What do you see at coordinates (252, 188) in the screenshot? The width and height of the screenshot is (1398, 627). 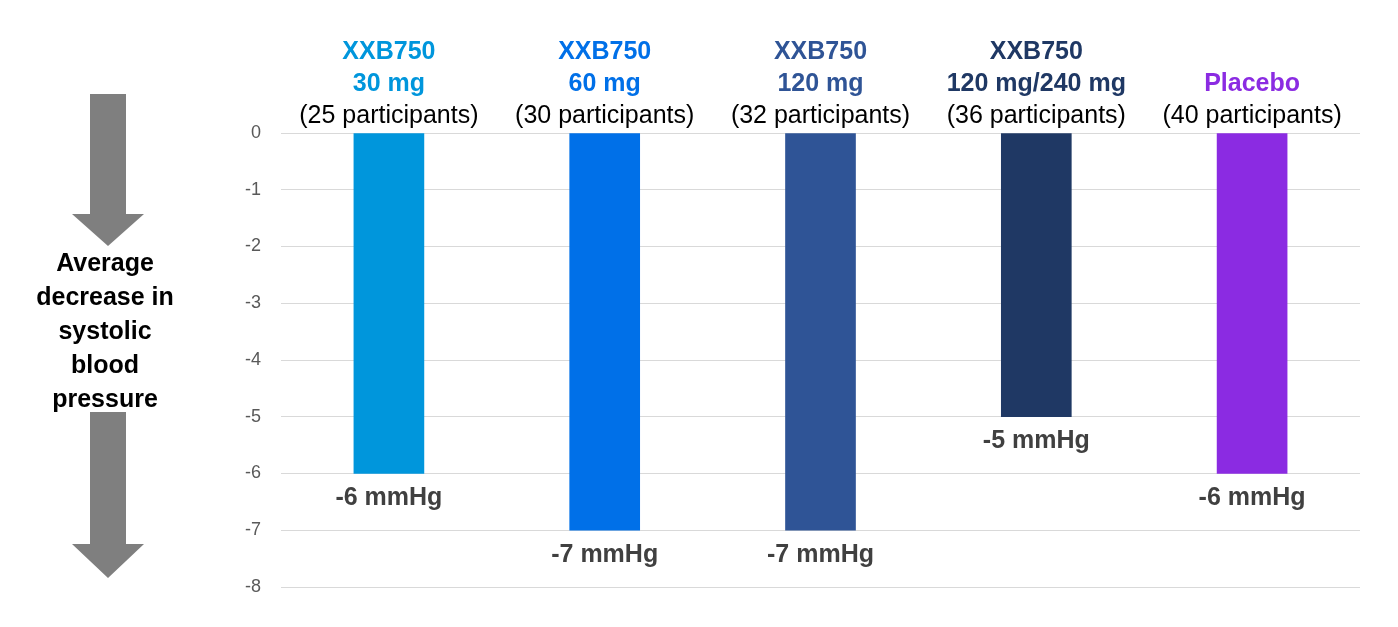 I see `y-tick-label: -1` at bounding box center [252, 188].